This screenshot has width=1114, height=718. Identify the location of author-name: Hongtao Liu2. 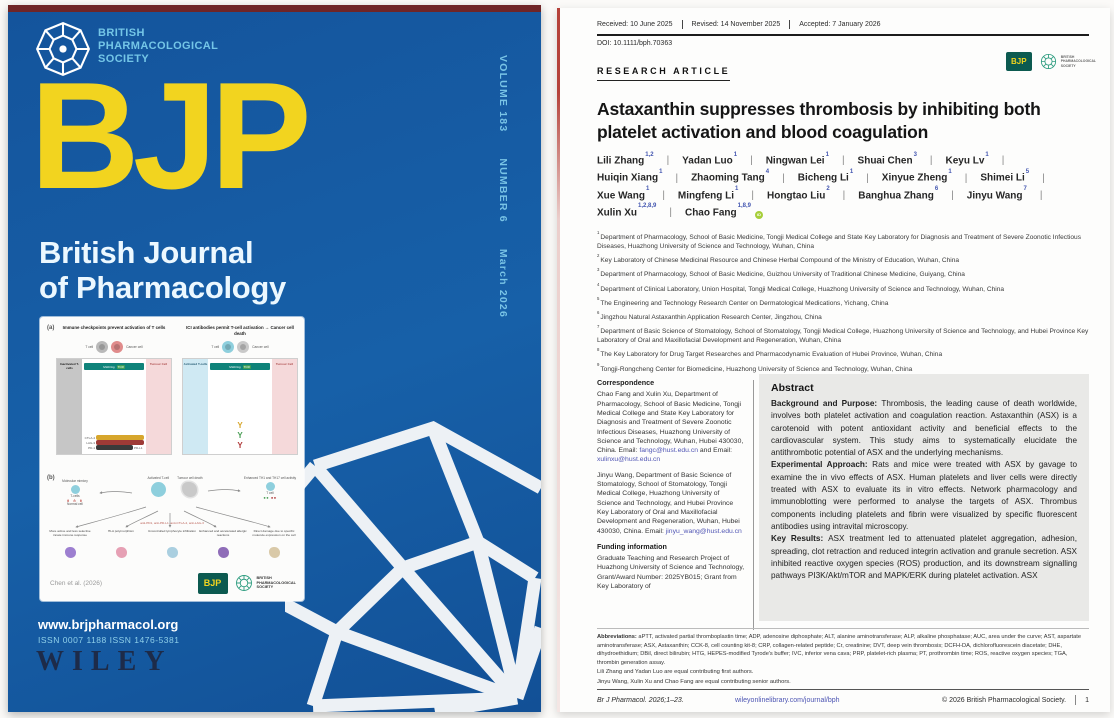
(798, 193).